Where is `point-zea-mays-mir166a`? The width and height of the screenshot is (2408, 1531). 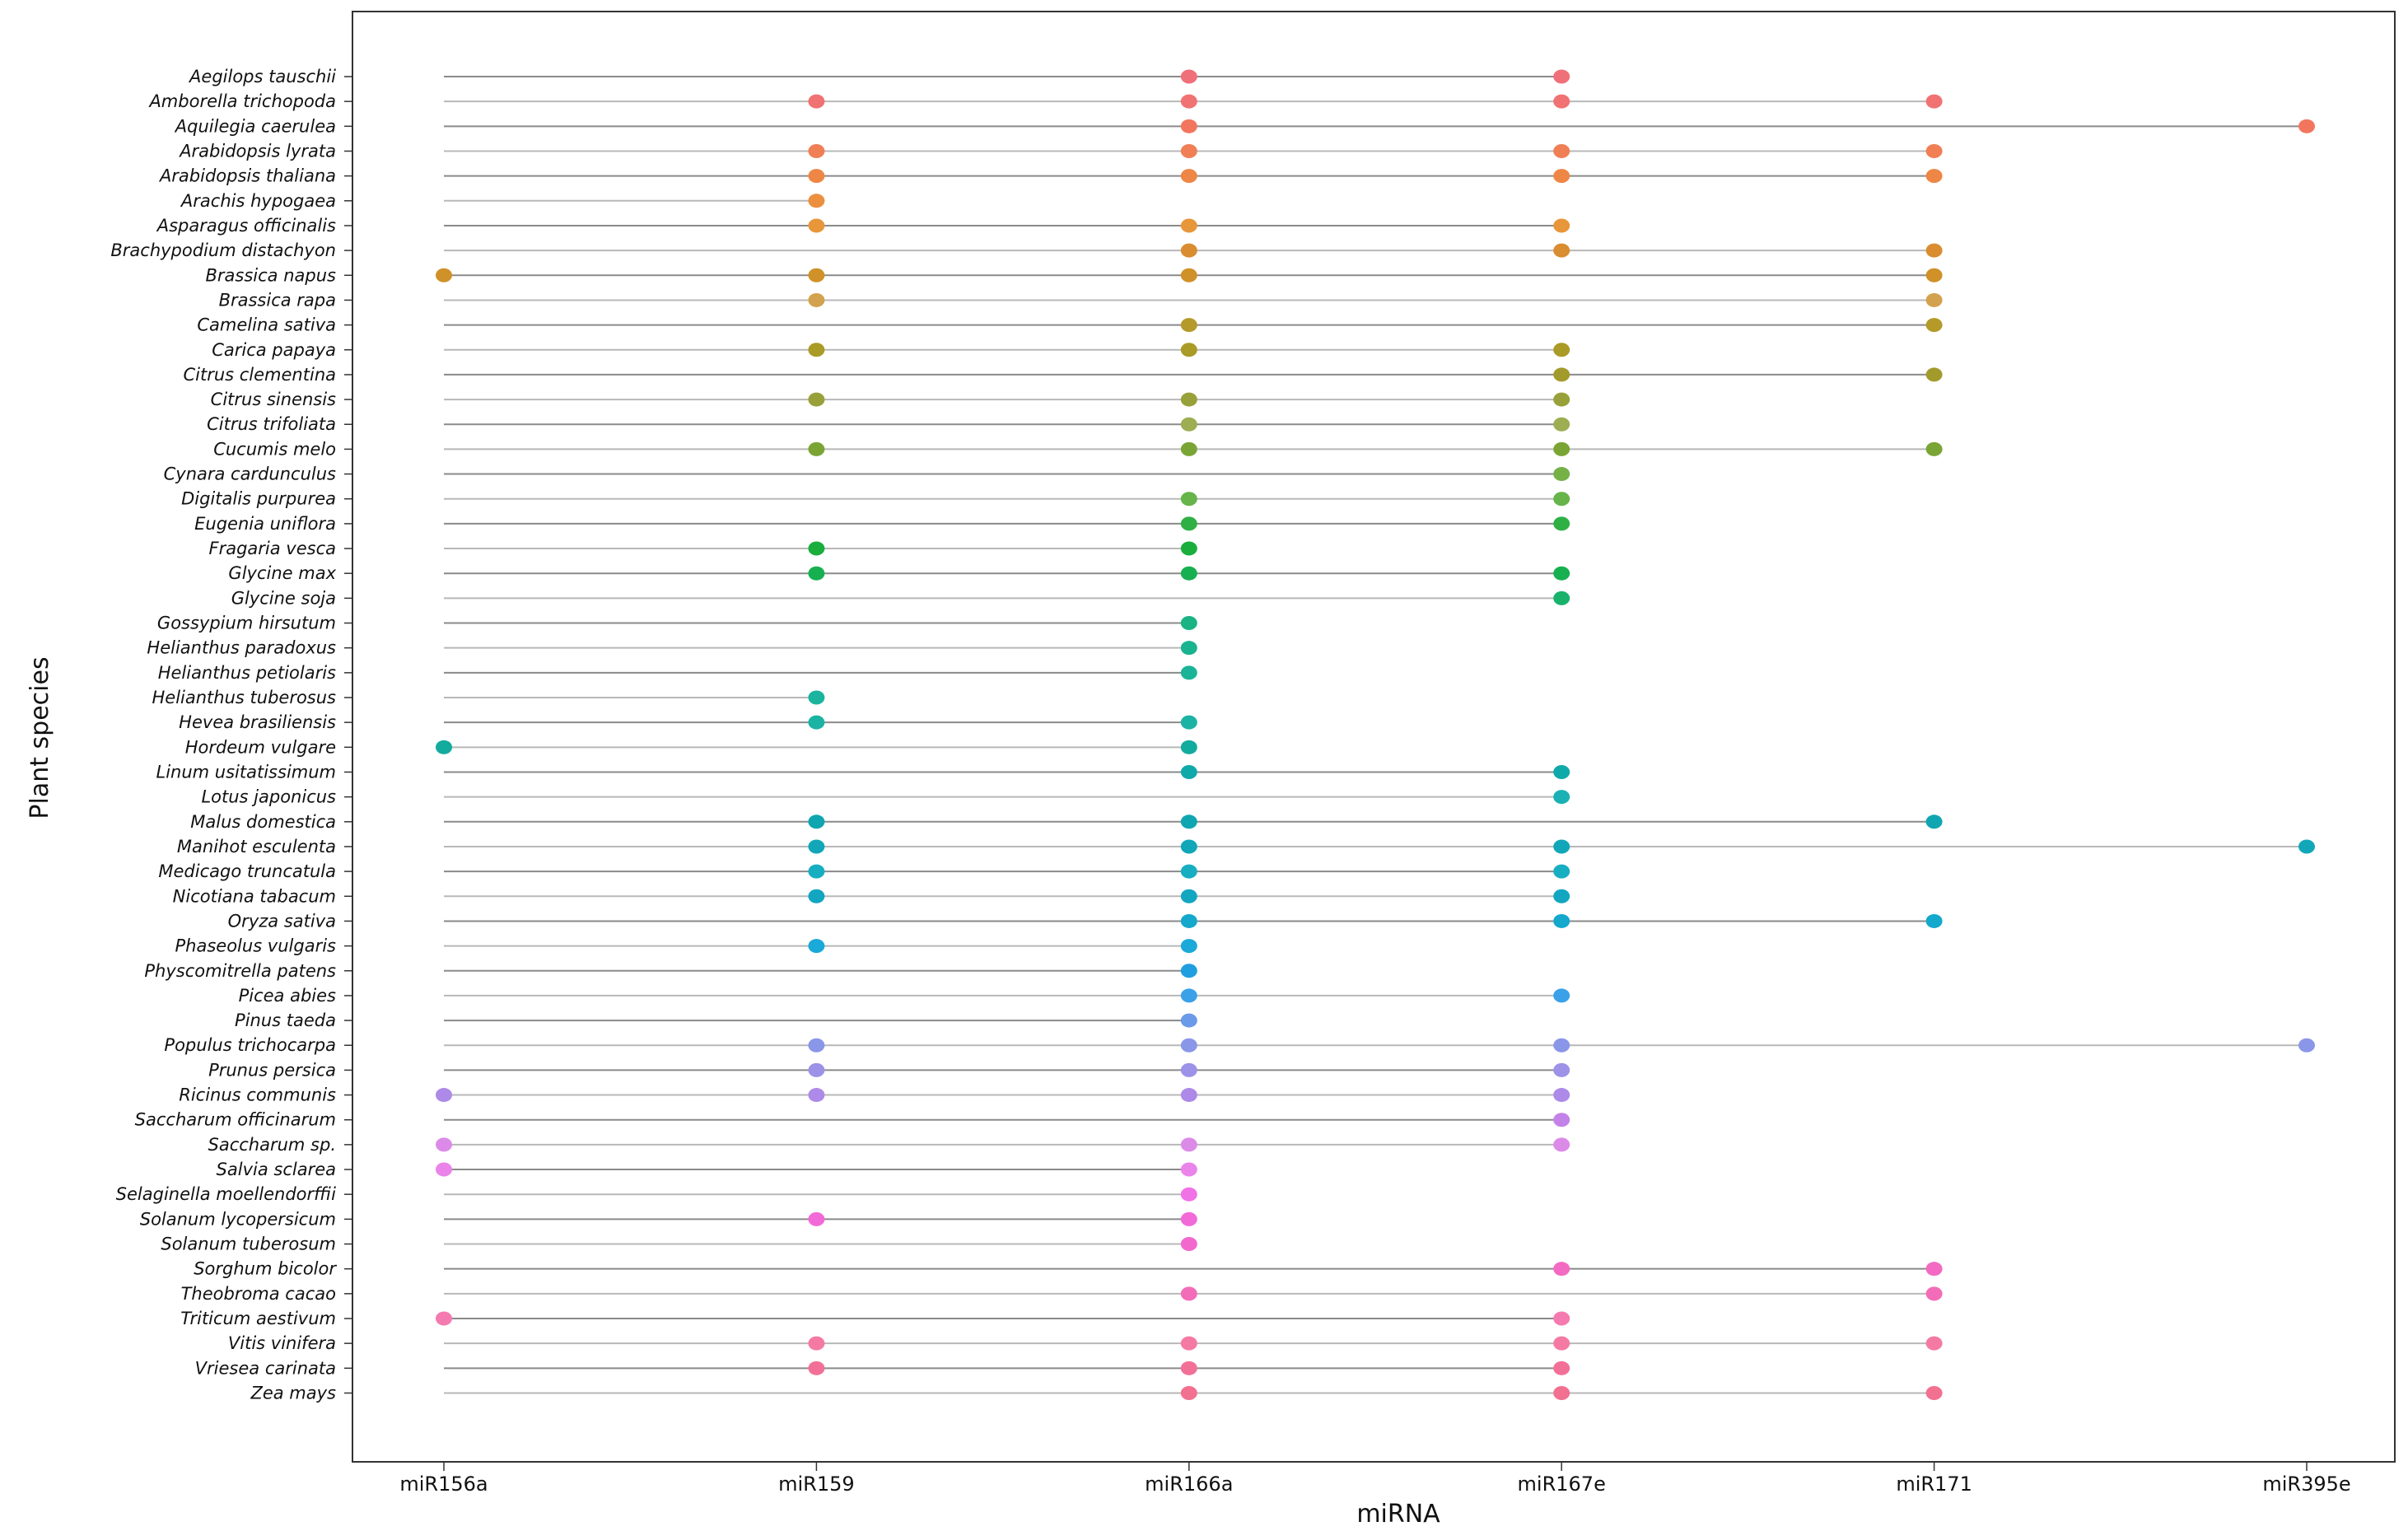
point-zea-mays-mir166a is located at coordinates (1188, 1393).